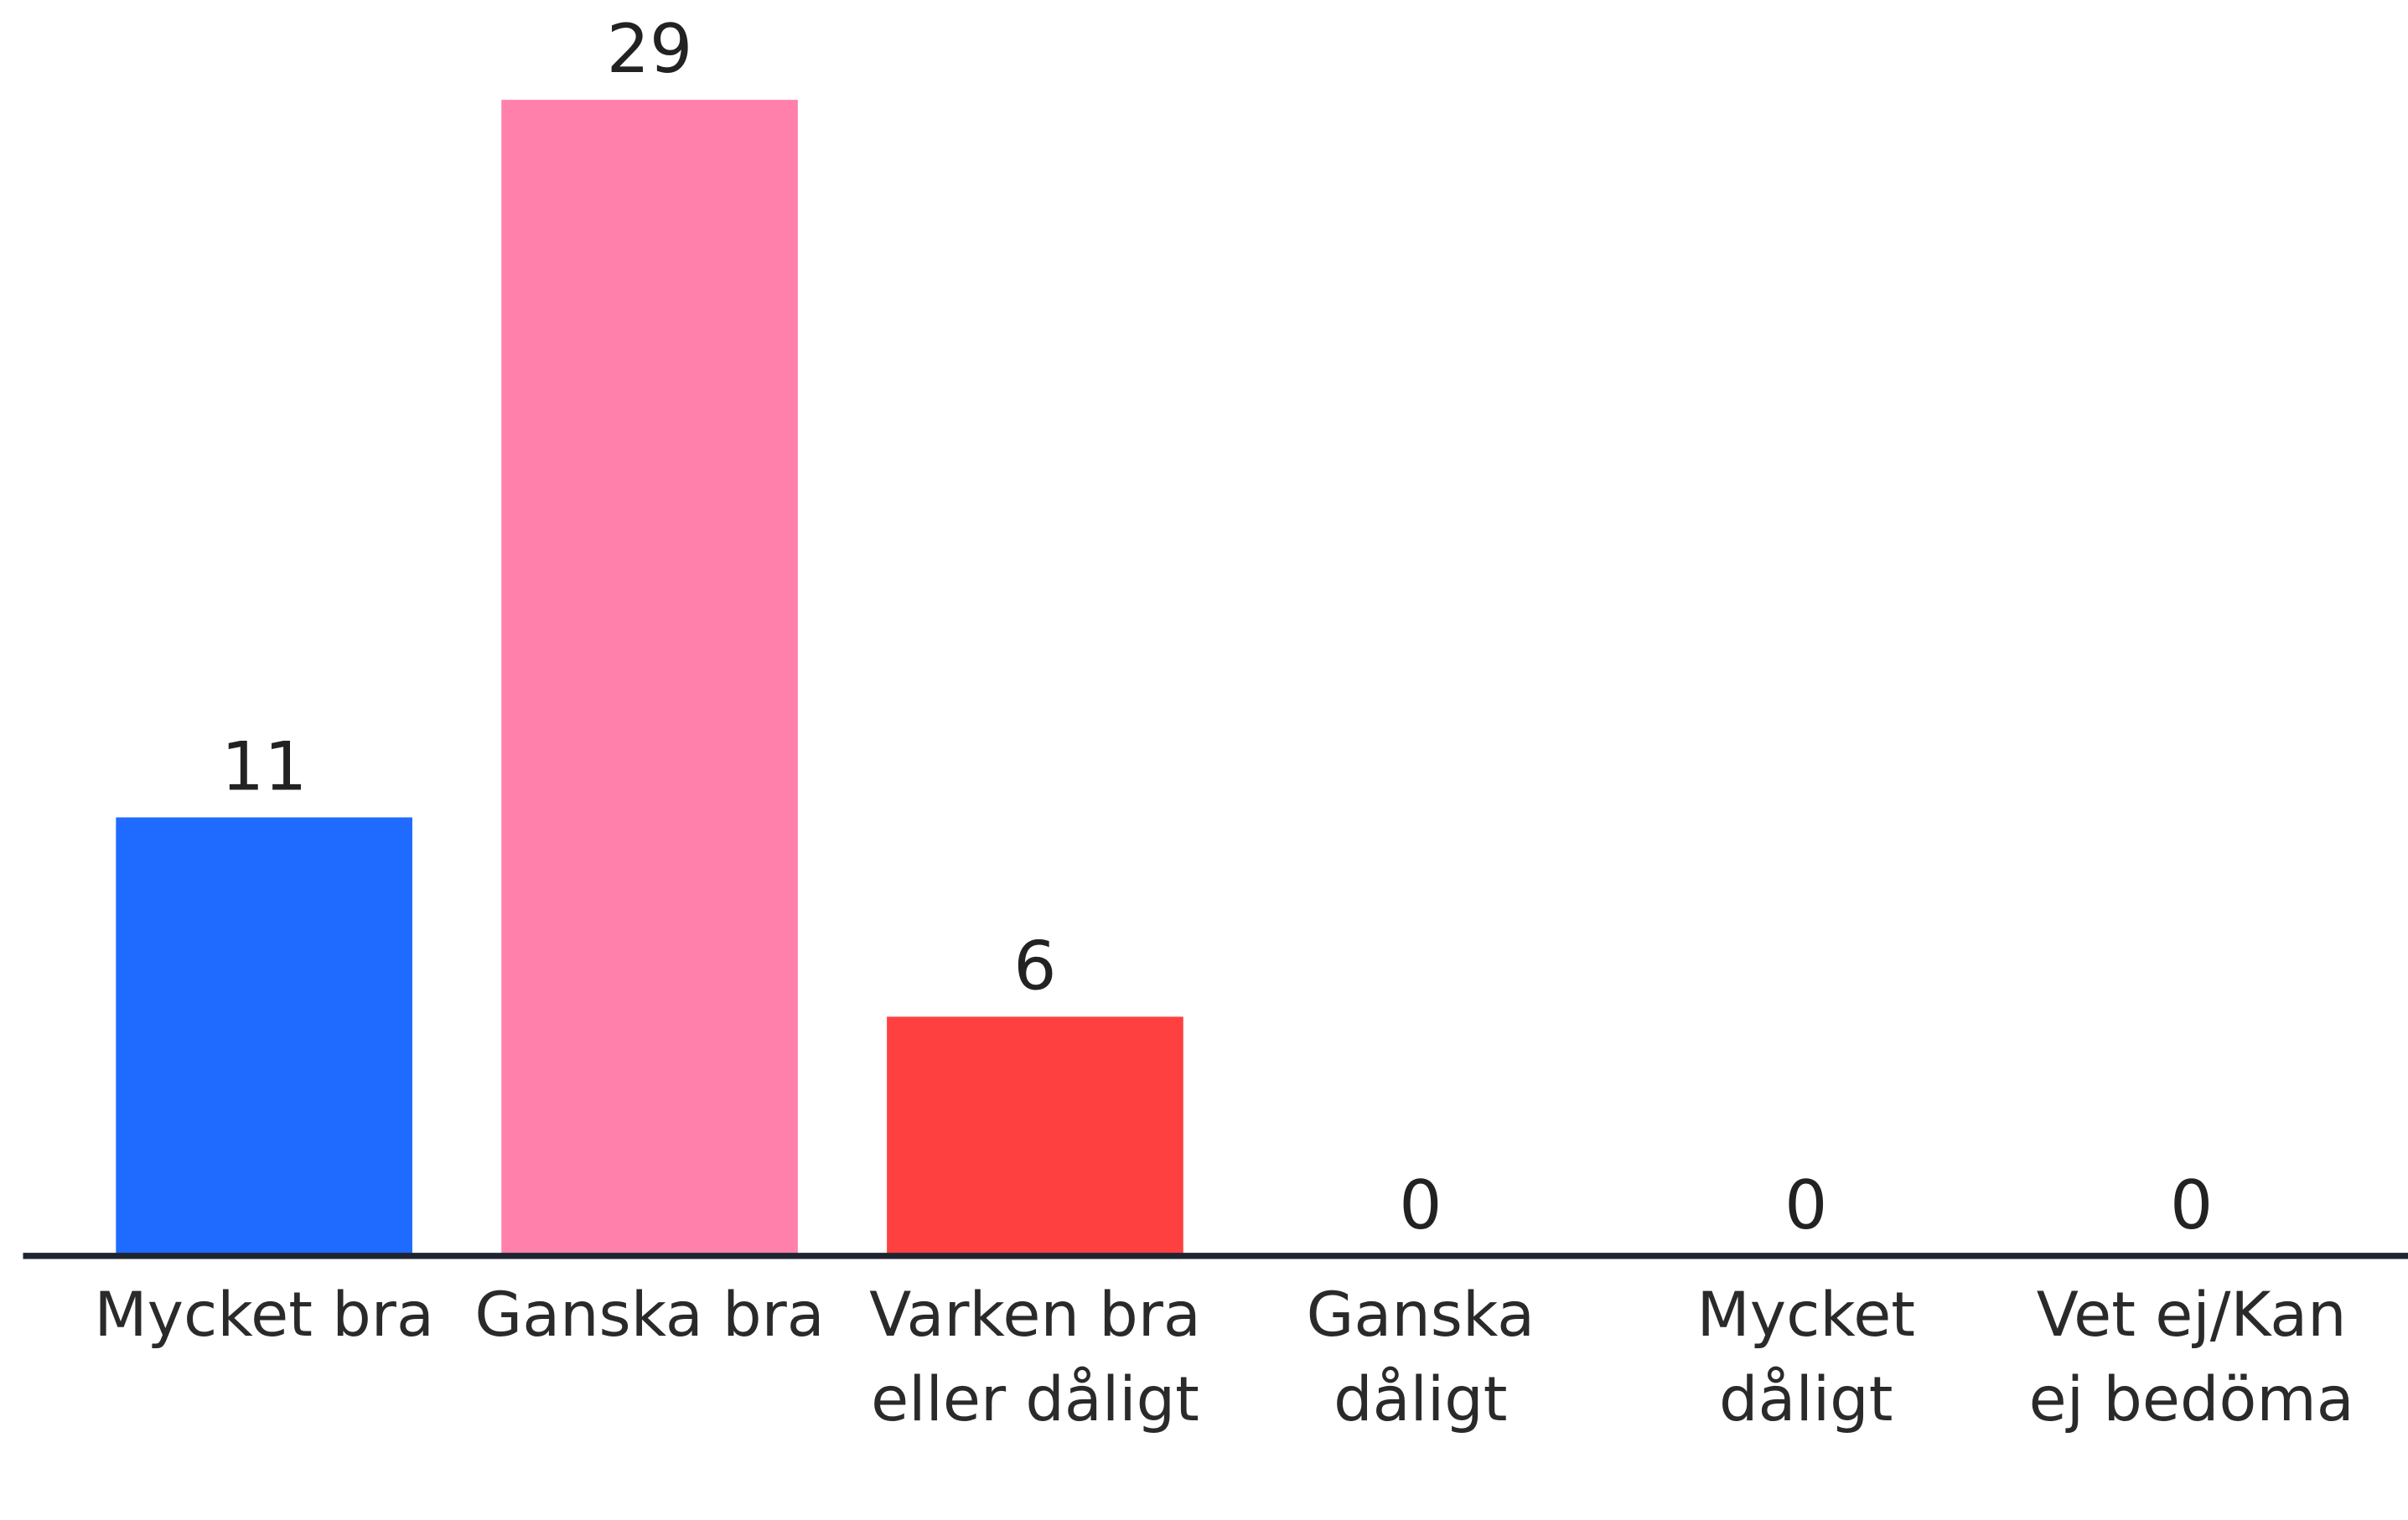  I want to click on value-label: 29, so click(650, 49).